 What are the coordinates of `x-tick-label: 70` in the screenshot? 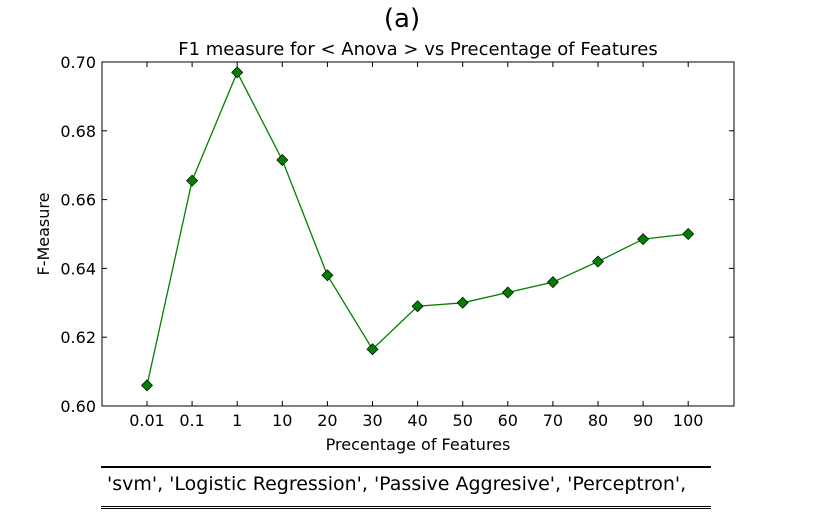 It's located at (553, 420).